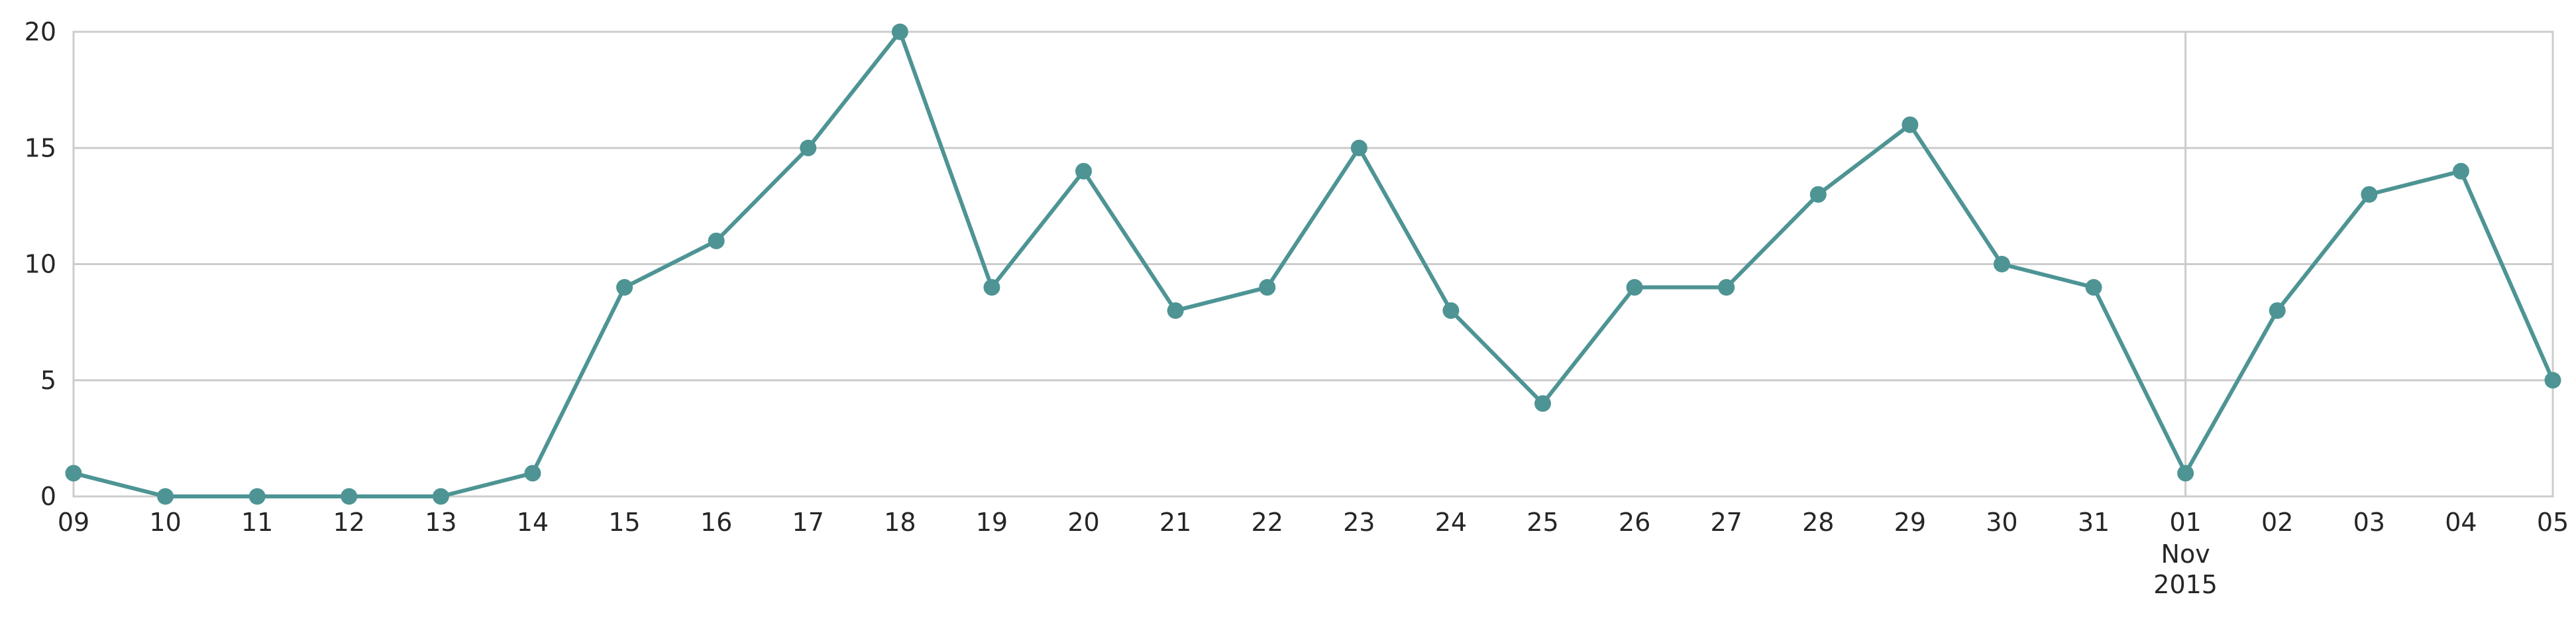  Describe the element at coordinates (1635, 522) in the screenshot. I see `x-tick-label: 26` at that location.